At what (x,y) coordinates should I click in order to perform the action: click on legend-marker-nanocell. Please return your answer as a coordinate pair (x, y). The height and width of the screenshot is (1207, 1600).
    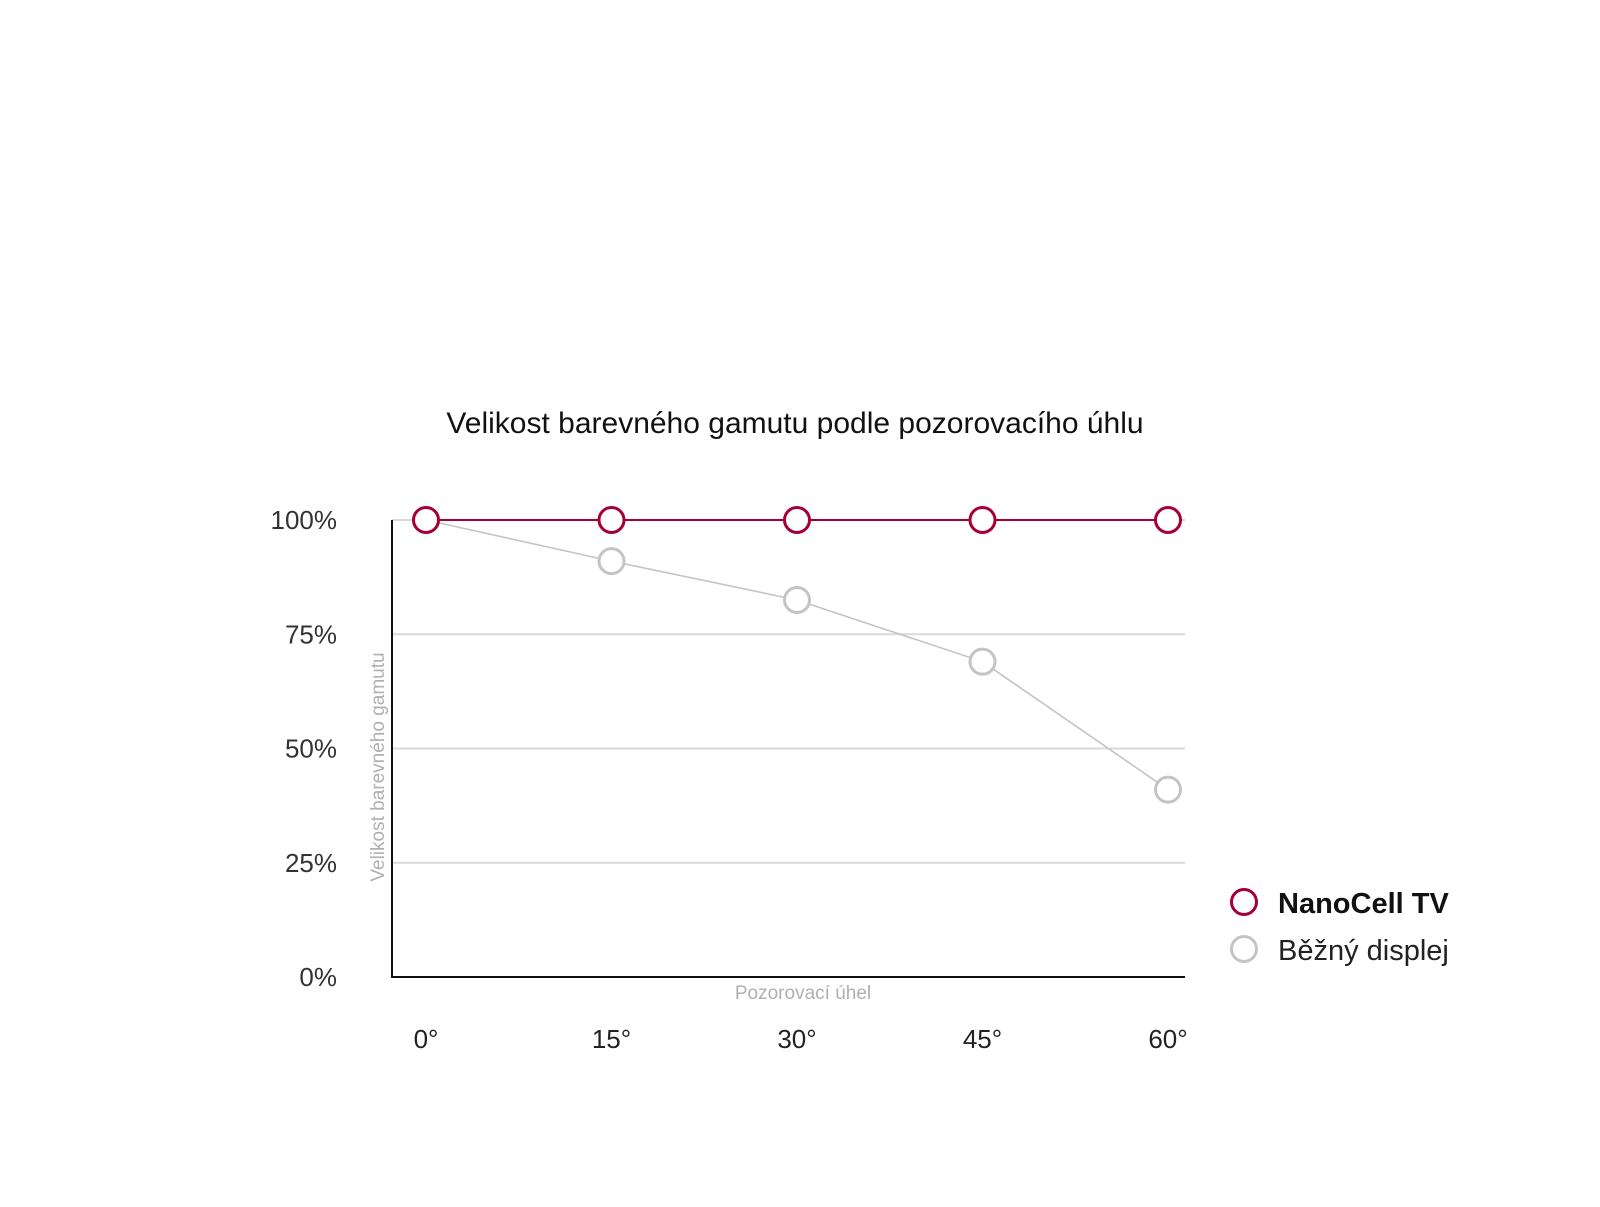
    Looking at the image, I should click on (1244, 902).